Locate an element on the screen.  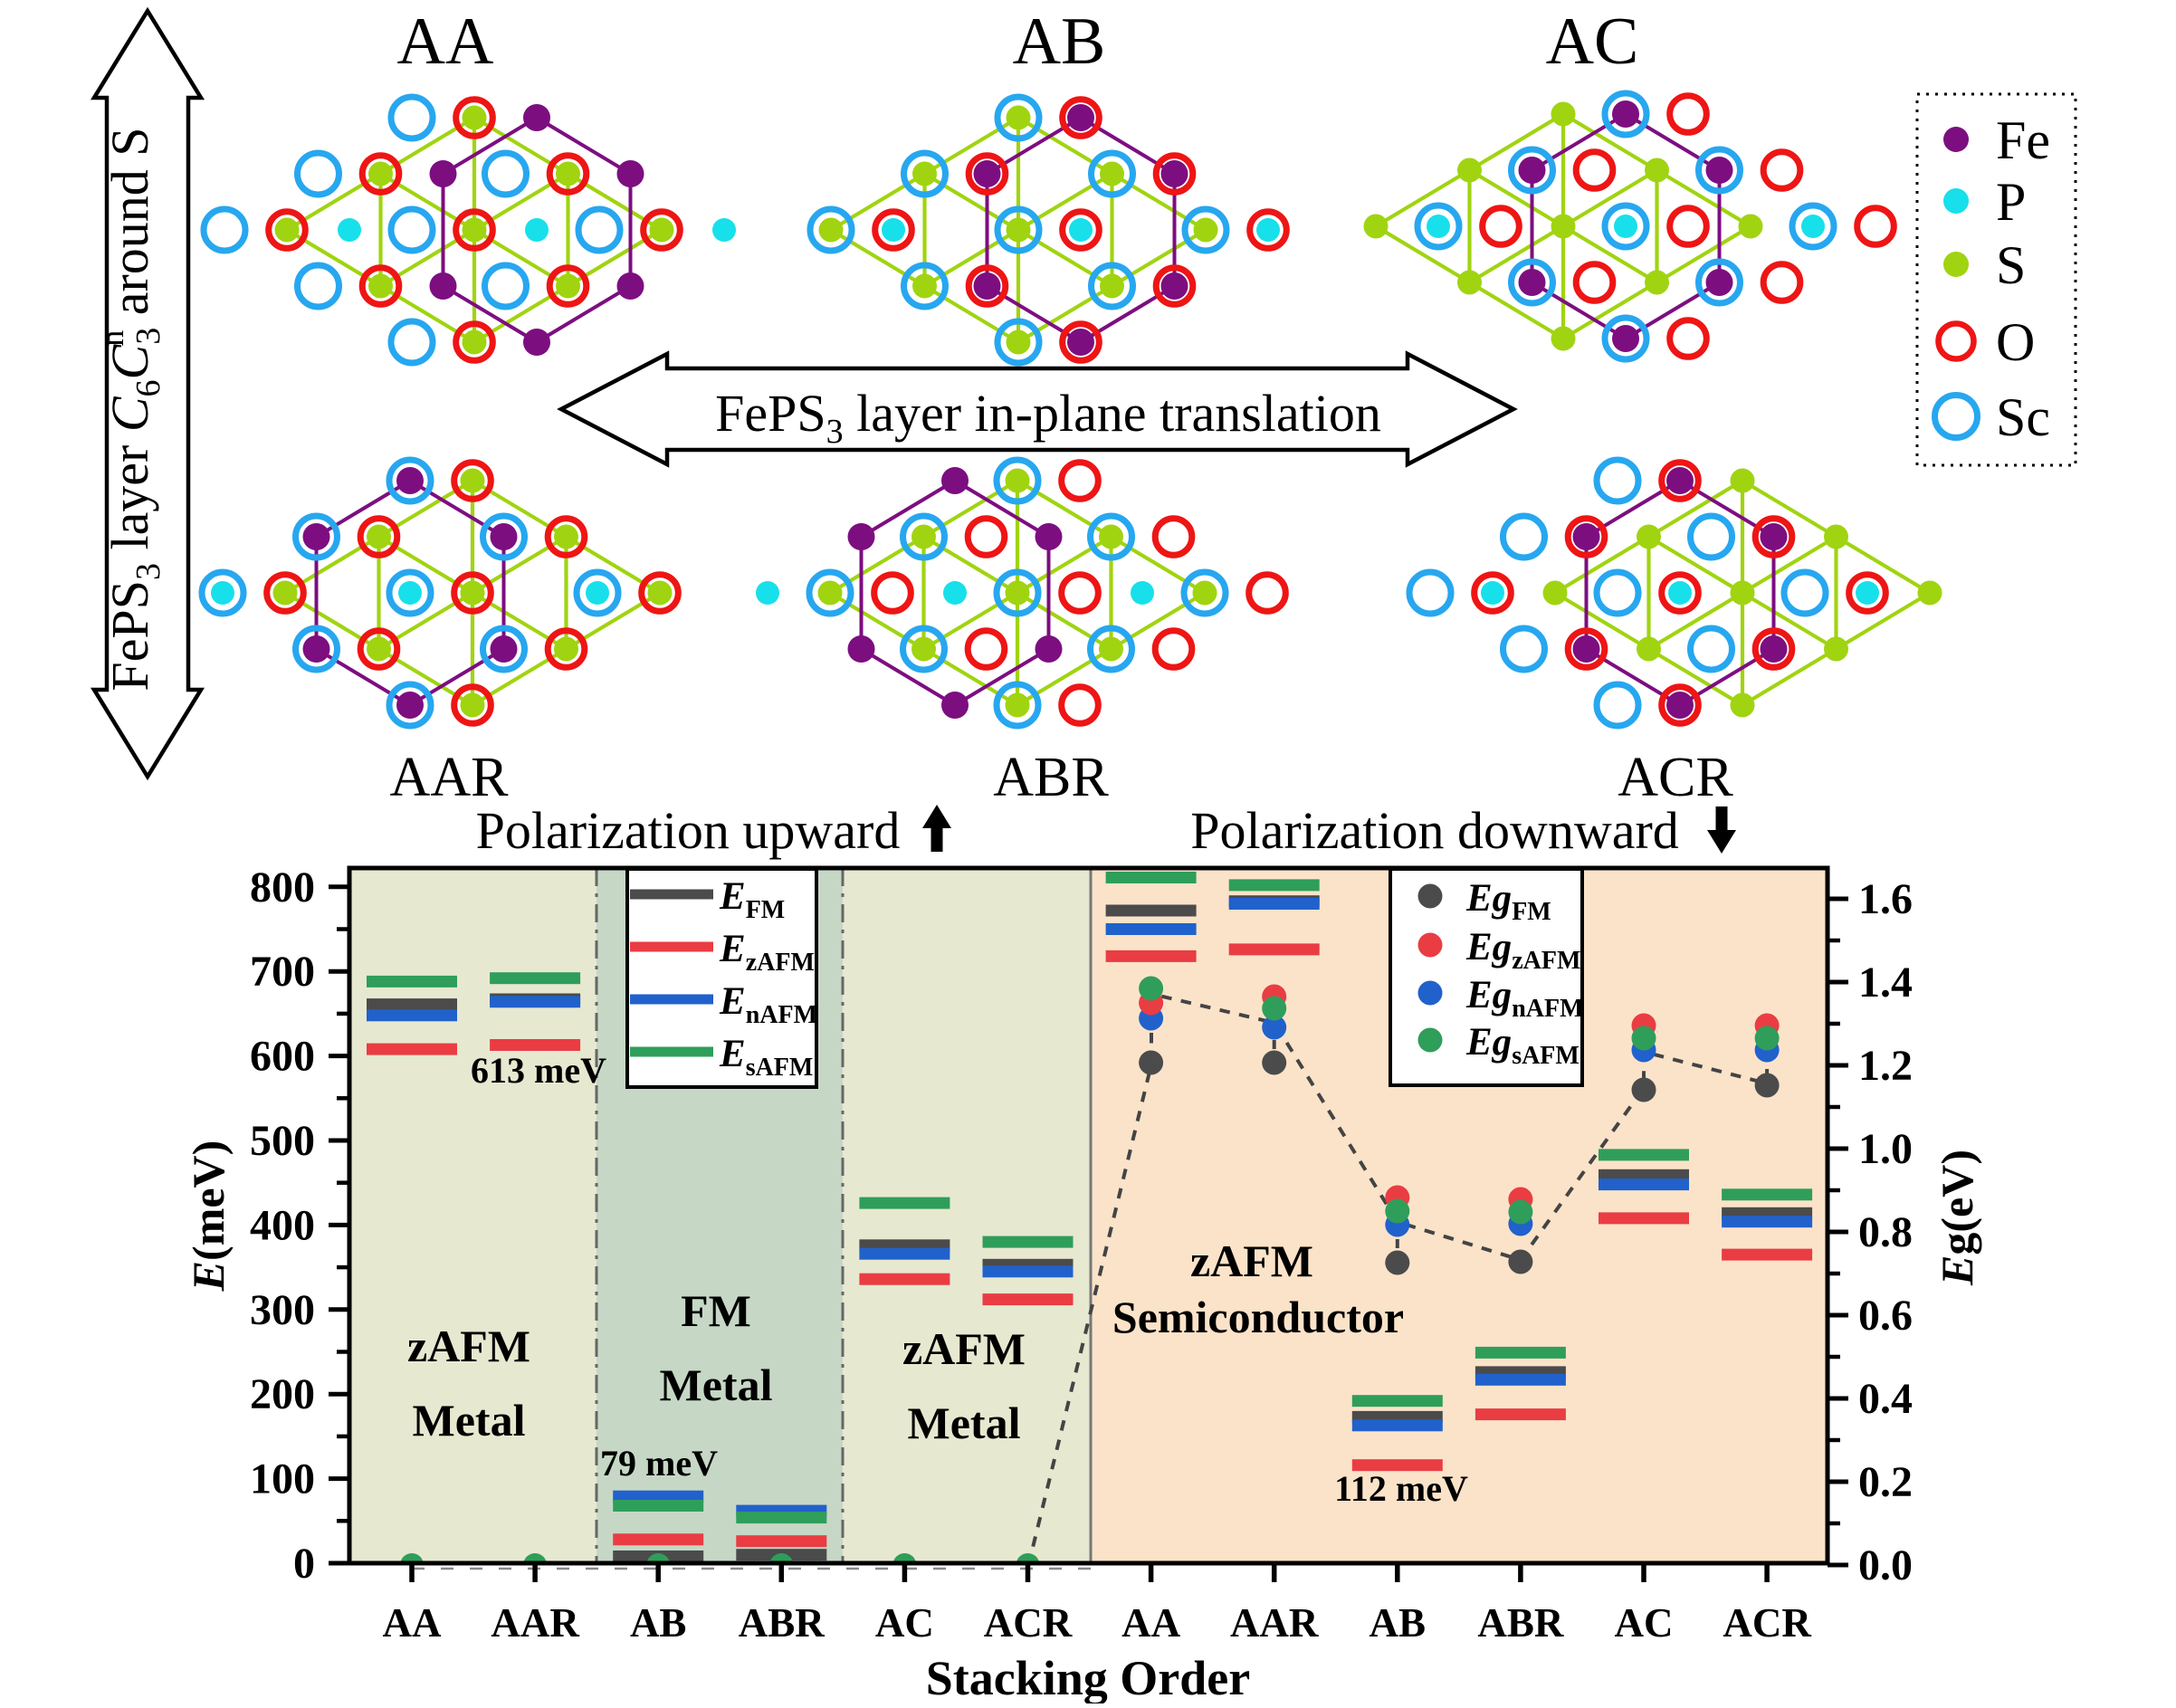
svg-text: EgnAFM is located at coordinates (1524, 998).